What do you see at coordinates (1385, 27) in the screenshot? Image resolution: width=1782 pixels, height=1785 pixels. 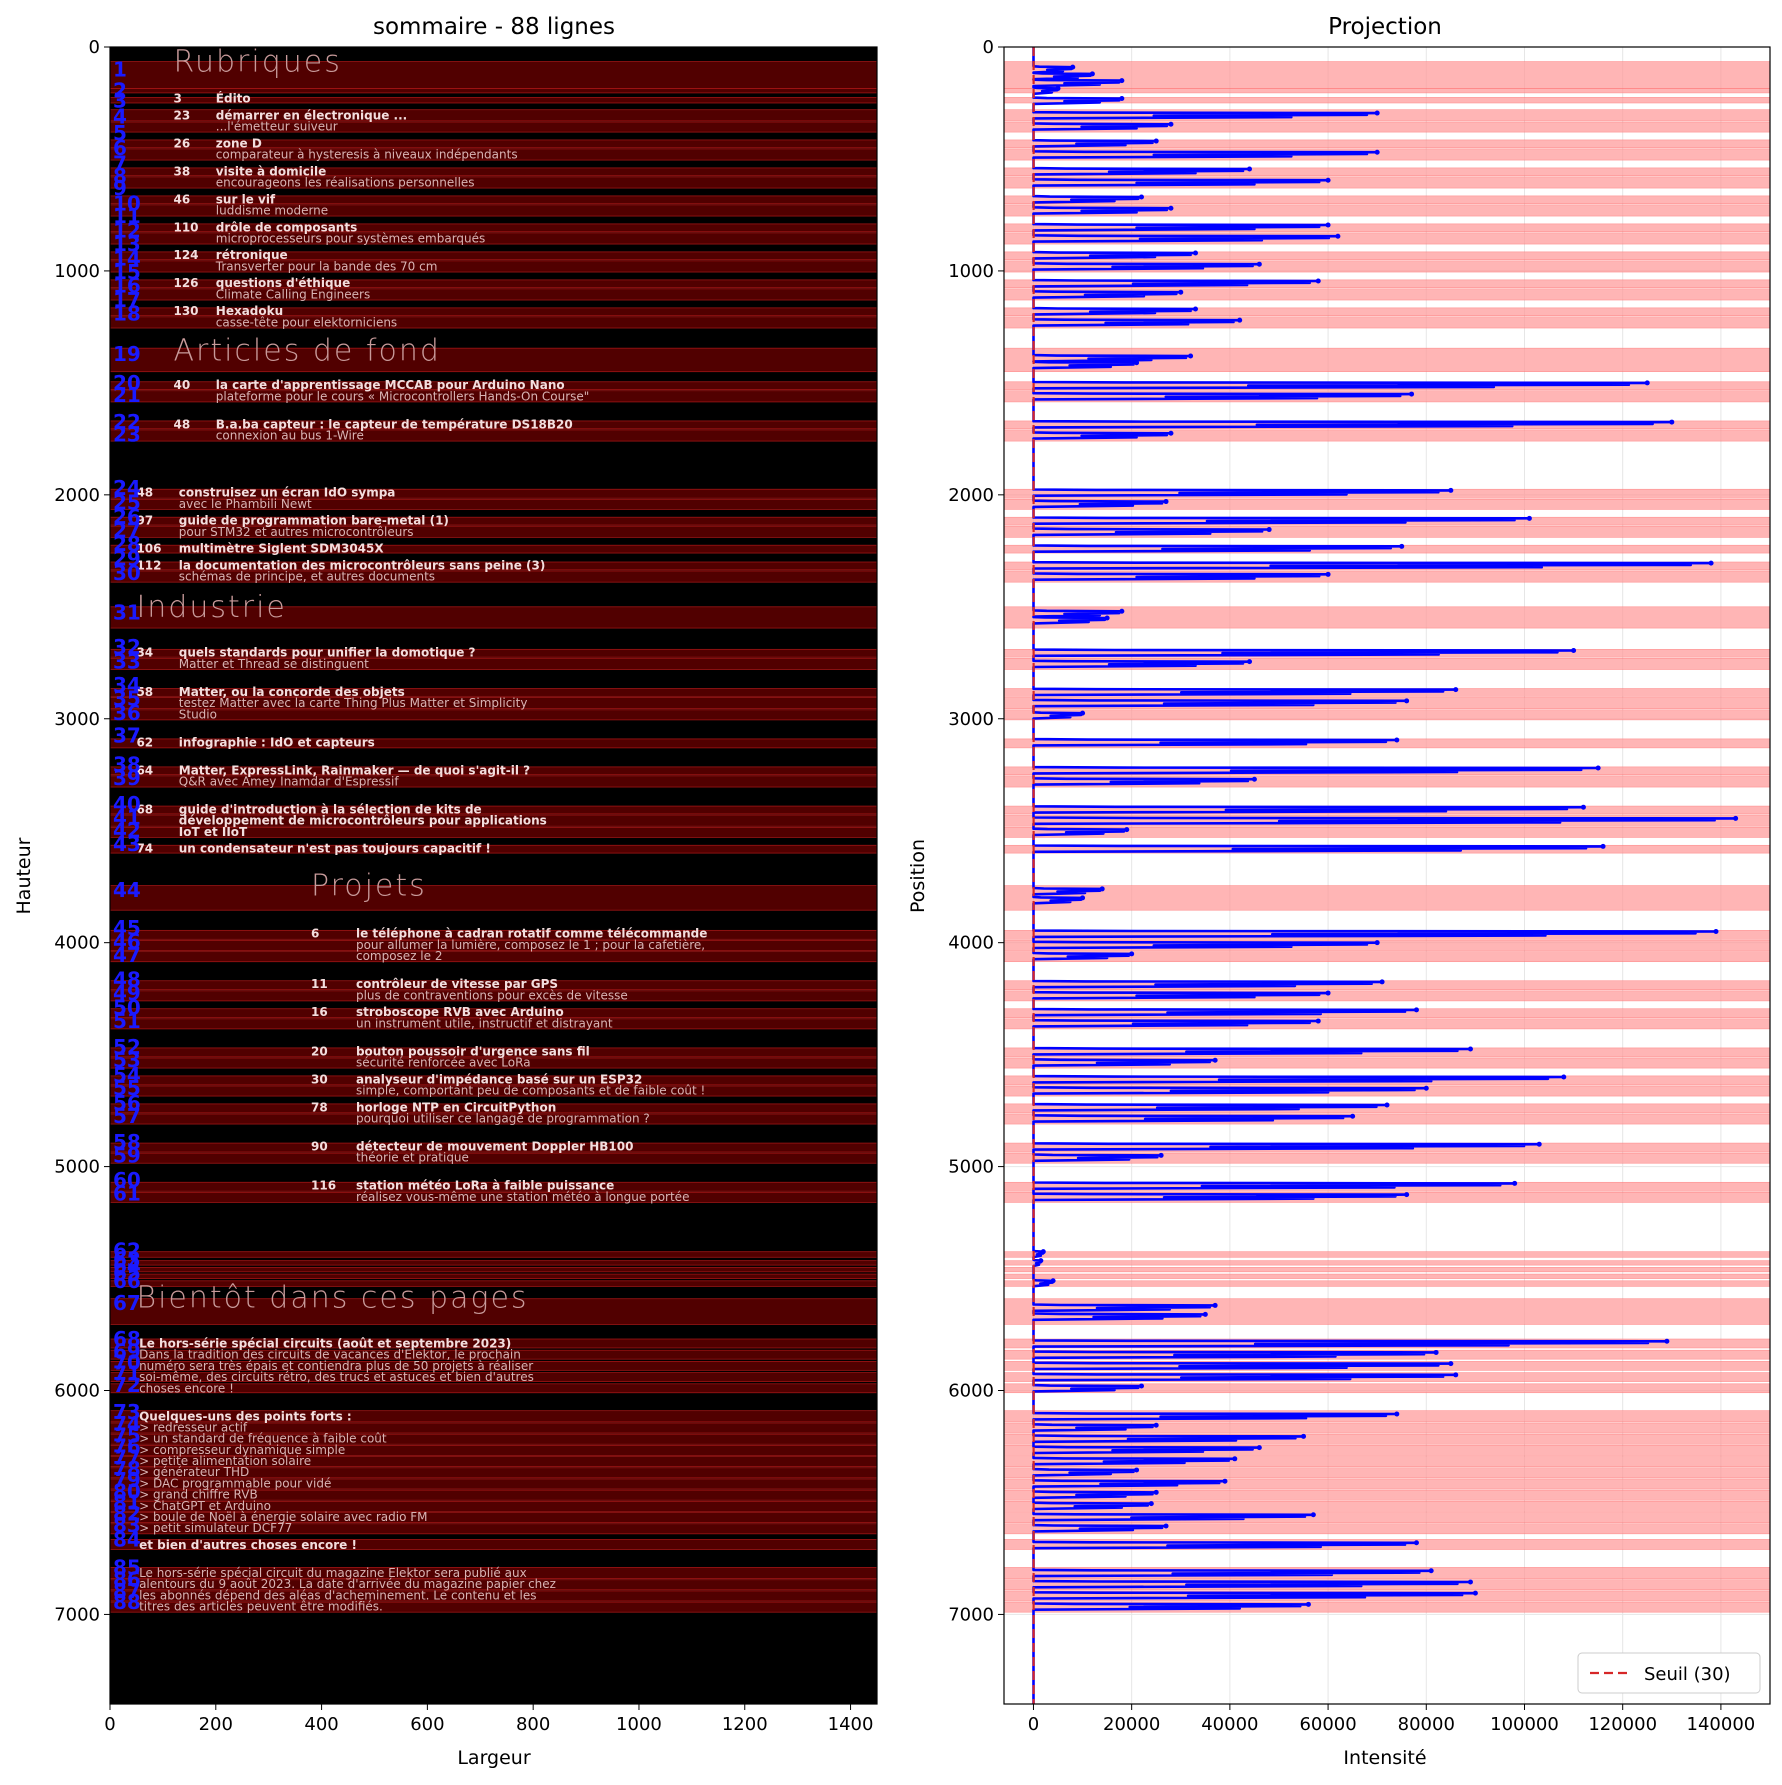 I see `right-chart-title: Projection` at bounding box center [1385, 27].